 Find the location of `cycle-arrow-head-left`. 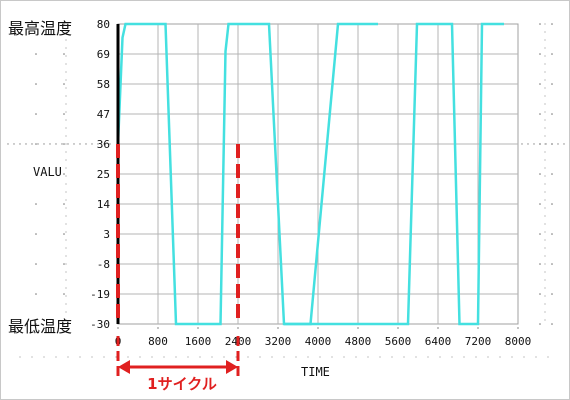

cycle-arrow-head-left is located at coordinates (124, 367).